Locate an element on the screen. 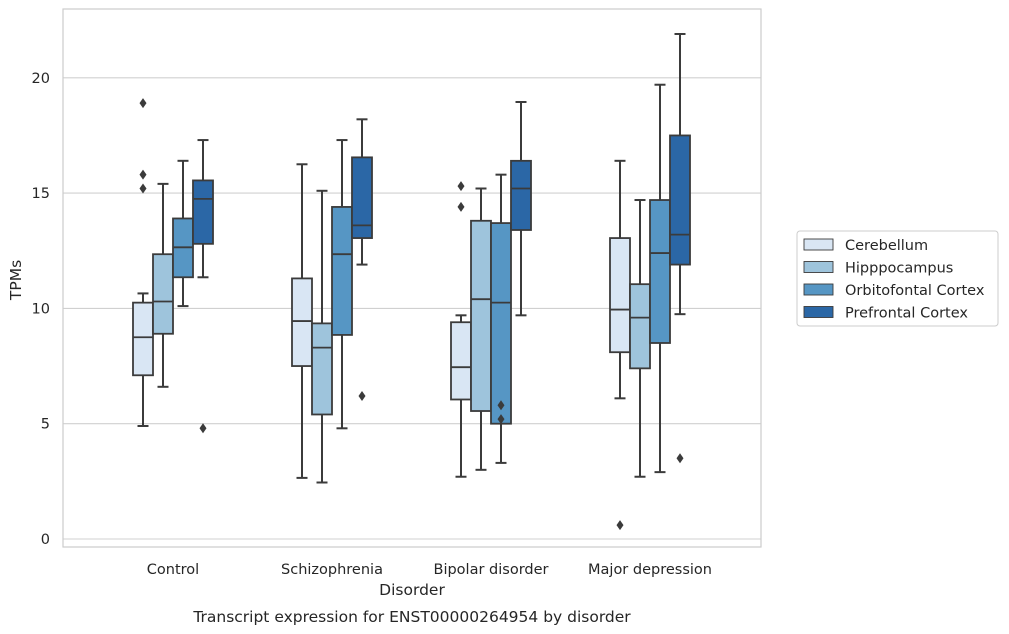 The image size is (1009, 634). legend-label: Hipppocampus is located at coordinates (899, 269).